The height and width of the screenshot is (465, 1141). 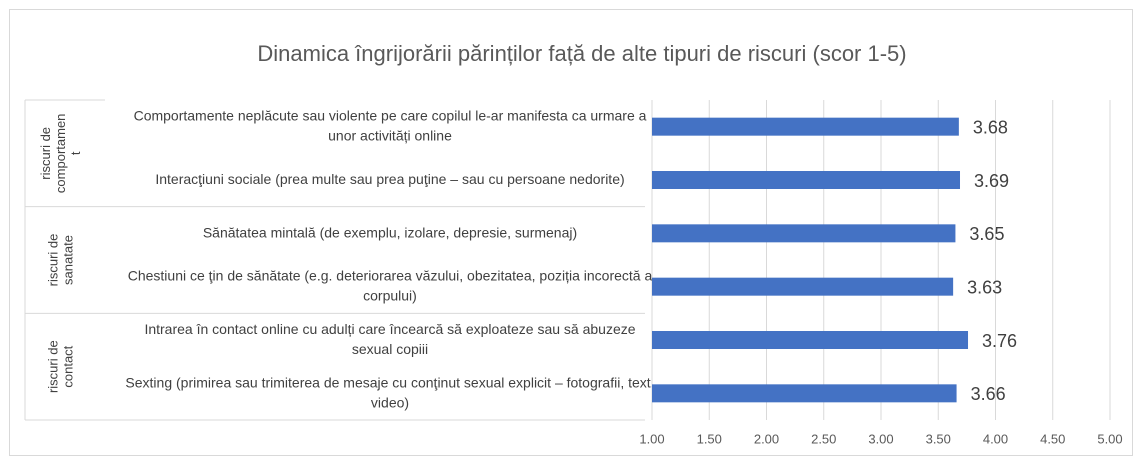 What do you see at coordinates (880, 438) in the screenshot?
I see `x-tick-label: 3.00` at bounding box center [880, 438].